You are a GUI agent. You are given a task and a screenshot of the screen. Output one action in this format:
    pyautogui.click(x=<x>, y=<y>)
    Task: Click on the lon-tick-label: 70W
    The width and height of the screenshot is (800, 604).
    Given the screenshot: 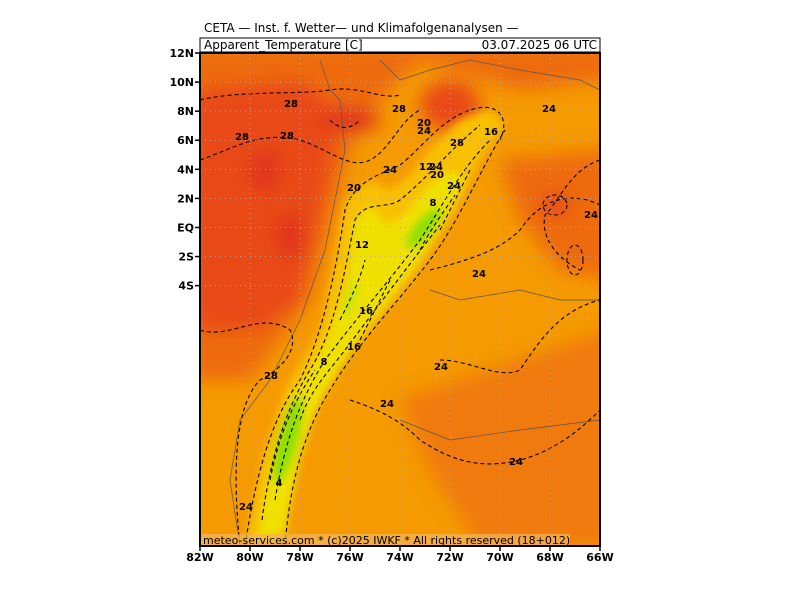 What is the action you would take?
    pyautogui.click(x=499, y=557)
    